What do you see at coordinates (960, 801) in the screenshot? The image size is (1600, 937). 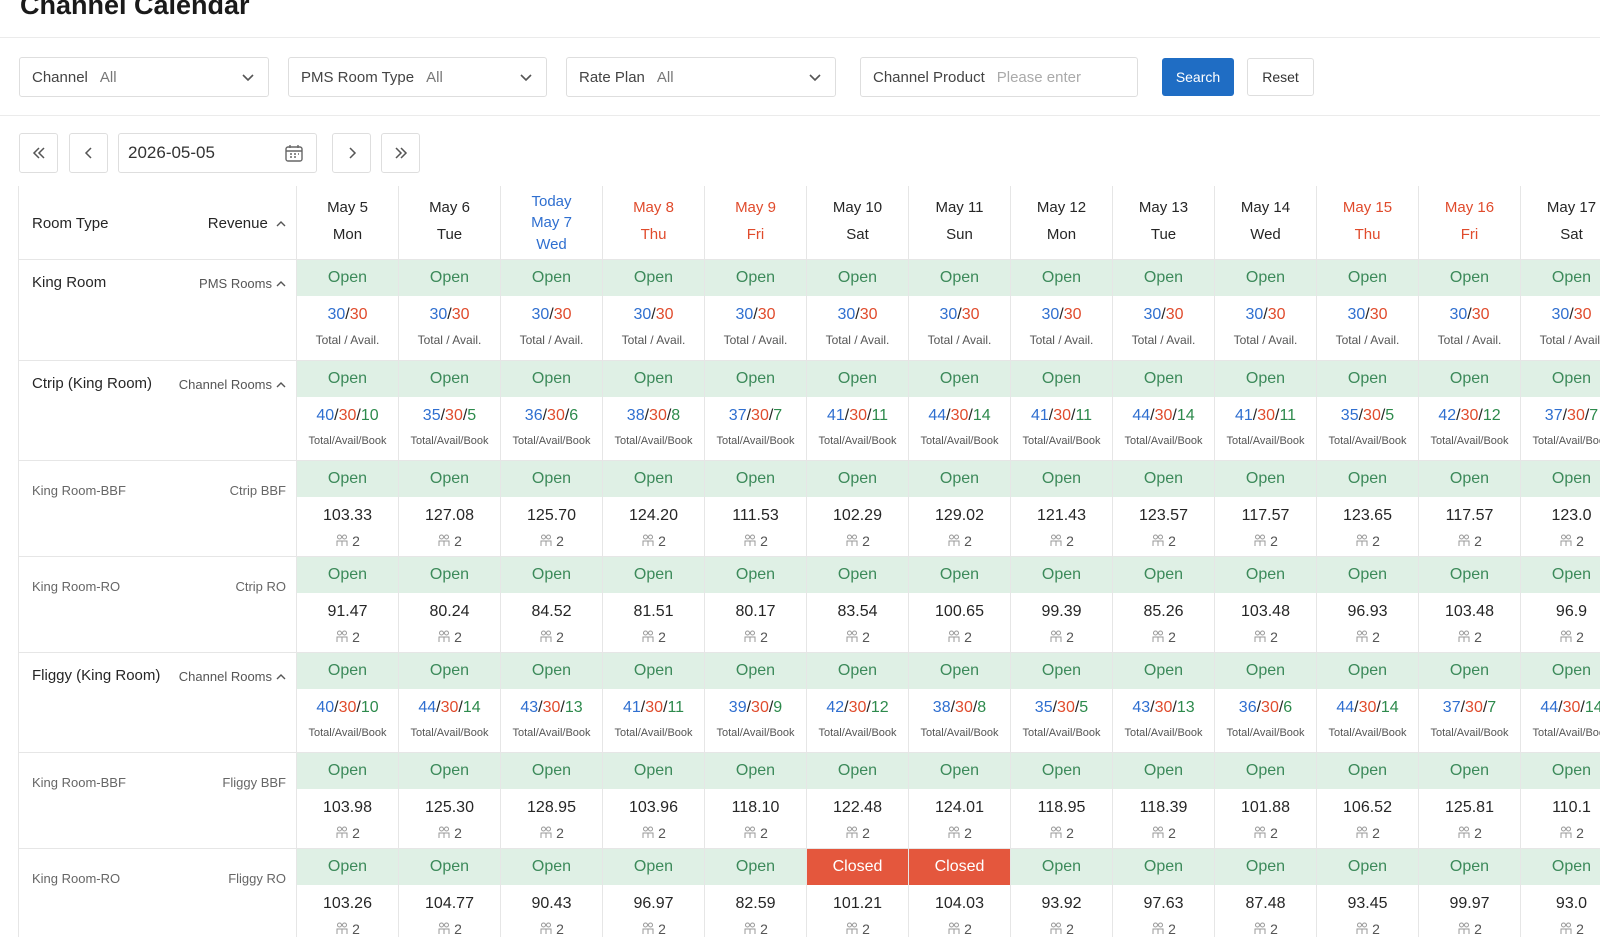 I see `calendar-cell: Open 124.01 2` at bounding box center [960, 801].